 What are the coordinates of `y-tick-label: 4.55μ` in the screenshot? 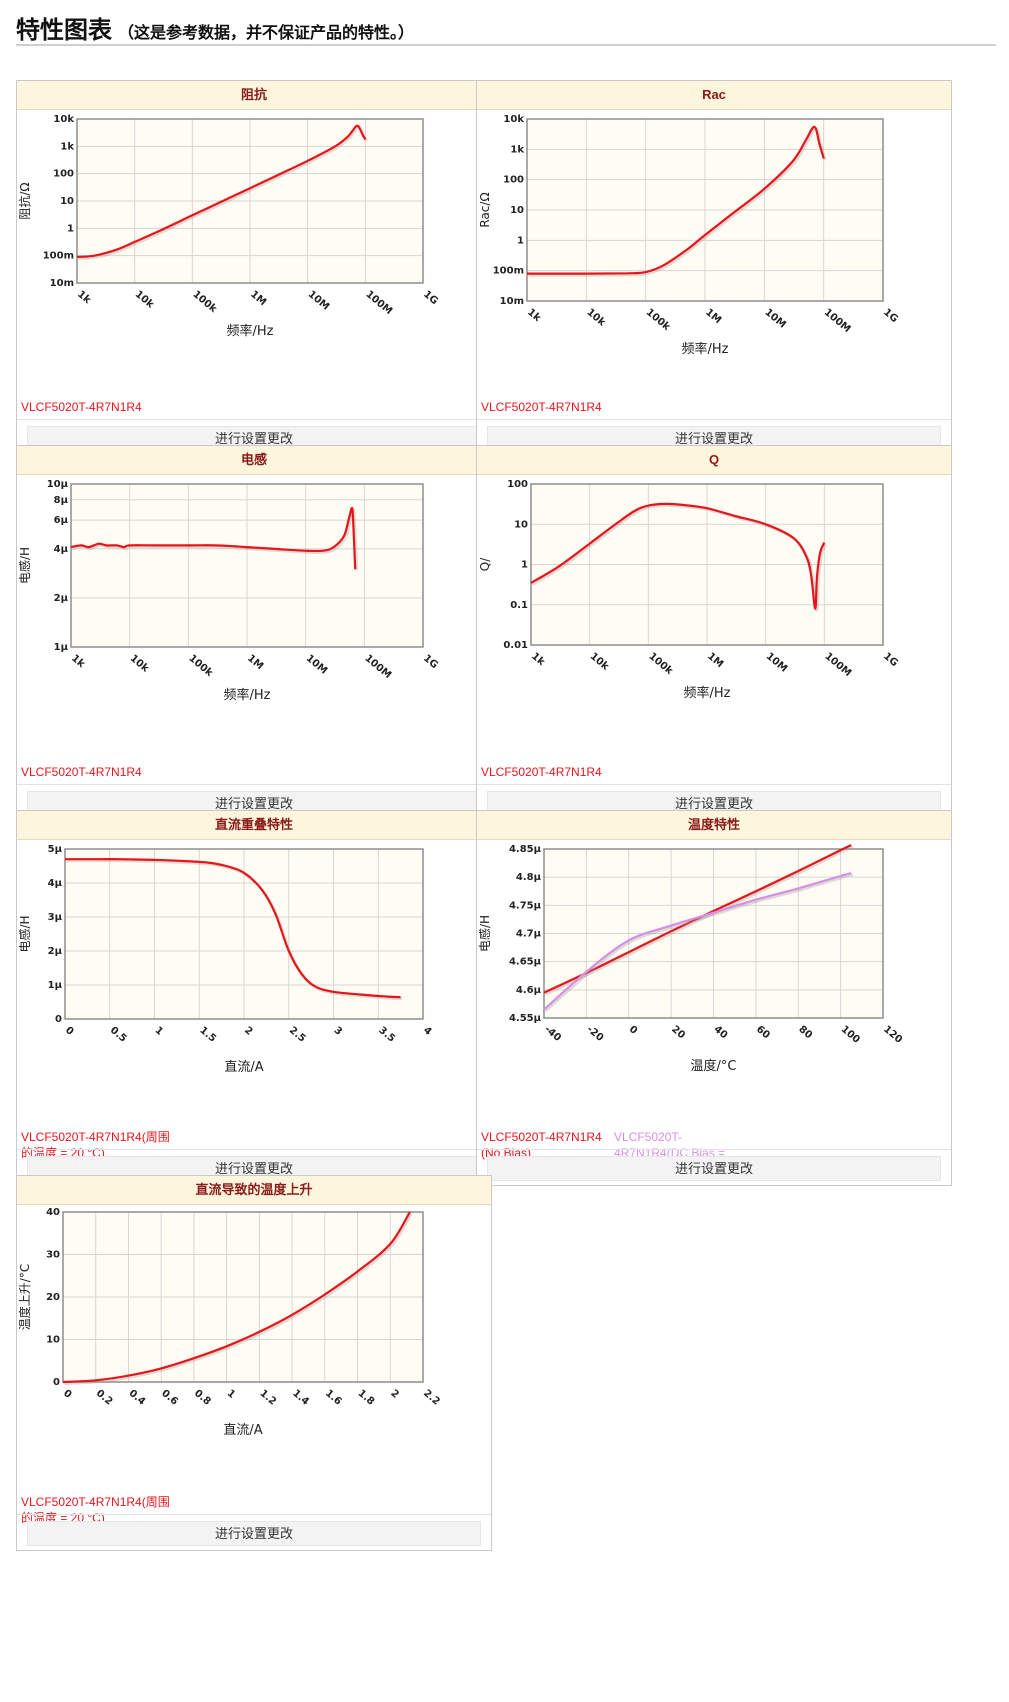 It's located at (525, 1018).